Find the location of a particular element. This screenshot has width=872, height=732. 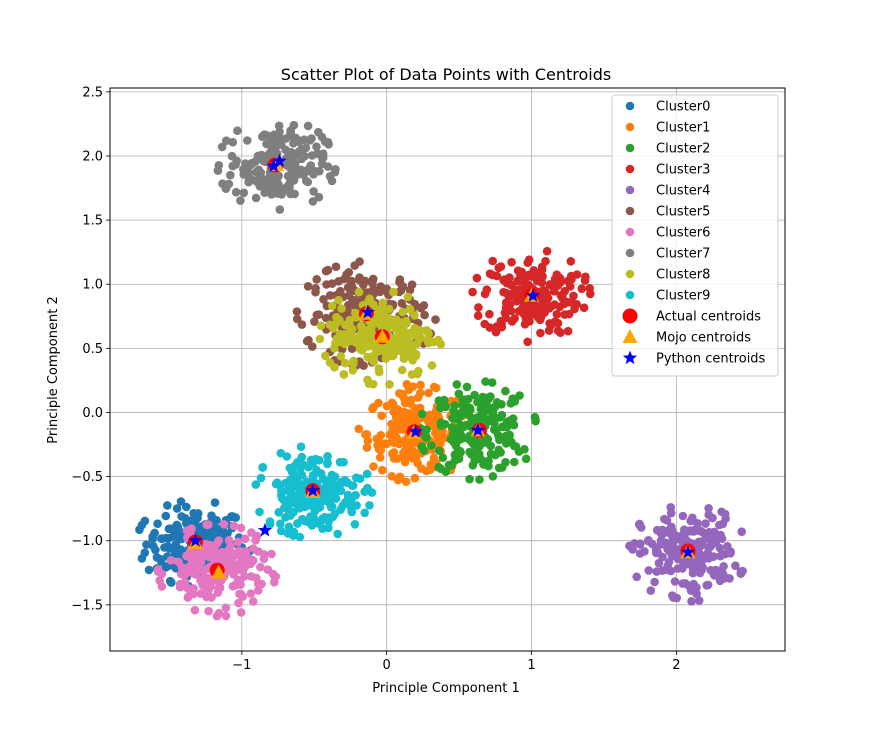

y-tick-label: 0.5 is located at coordinates (92, 349).